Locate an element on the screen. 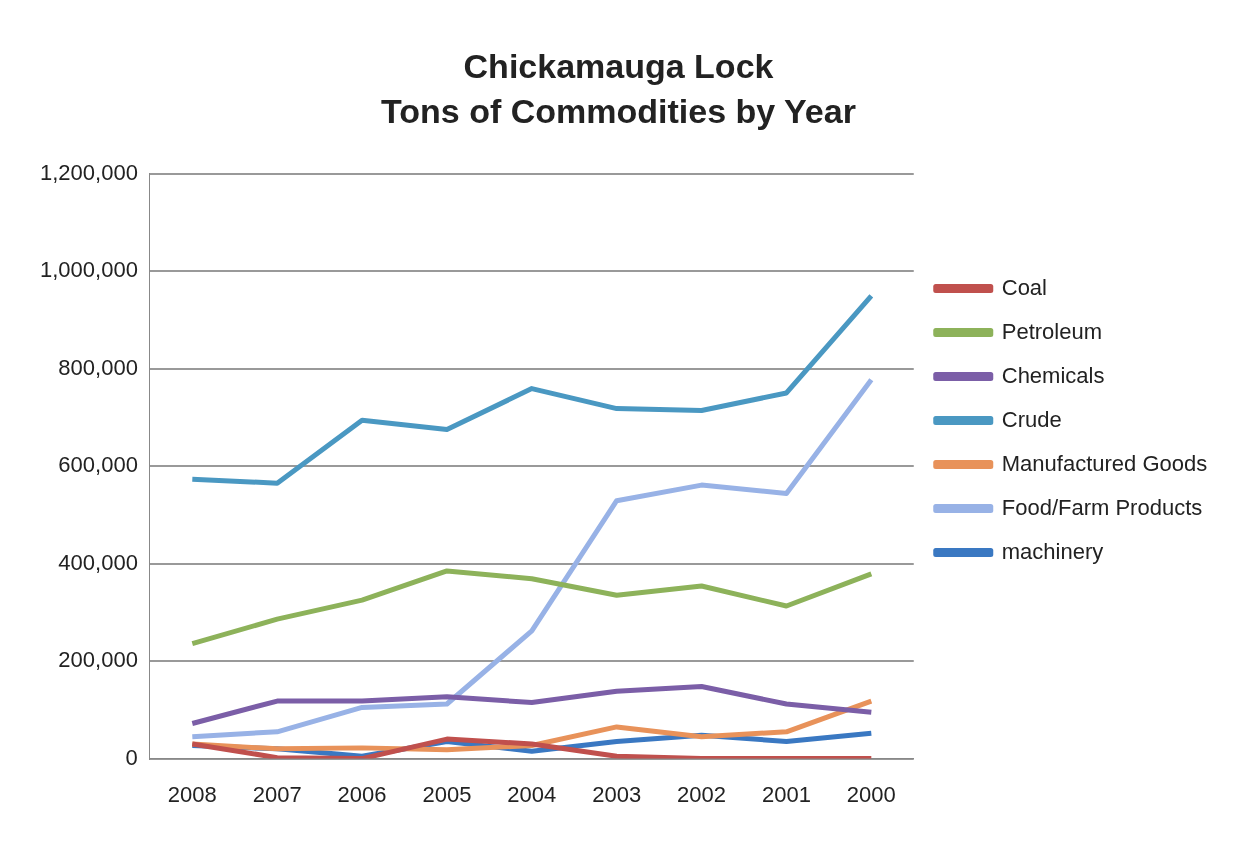 Image resolution: width=1237 pixels, height=856 pixels. y-tick-label: 200,000 is located at coordinates (98, 660).